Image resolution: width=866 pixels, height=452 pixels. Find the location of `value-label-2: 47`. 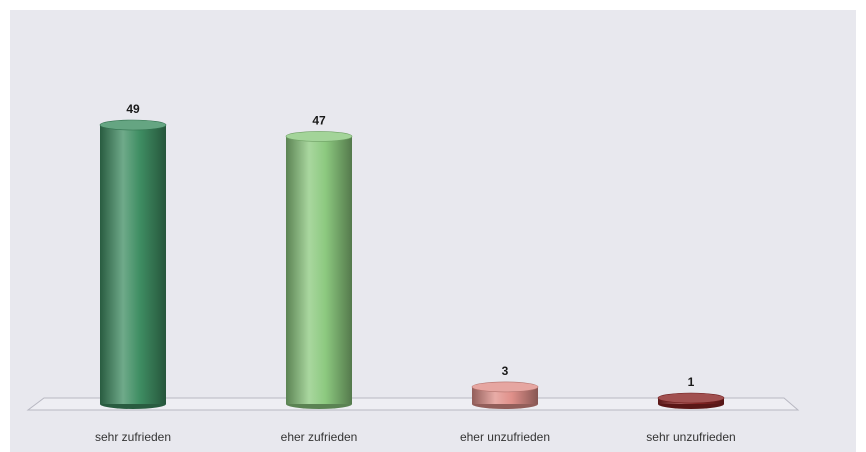

value-label-2: 47 is located at coordinates (319, 120).